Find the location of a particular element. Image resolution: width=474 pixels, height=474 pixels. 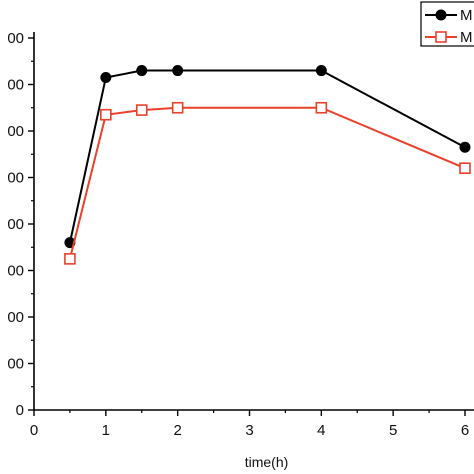

x-axis-label: time(h) is located at coordinates (267, 462).